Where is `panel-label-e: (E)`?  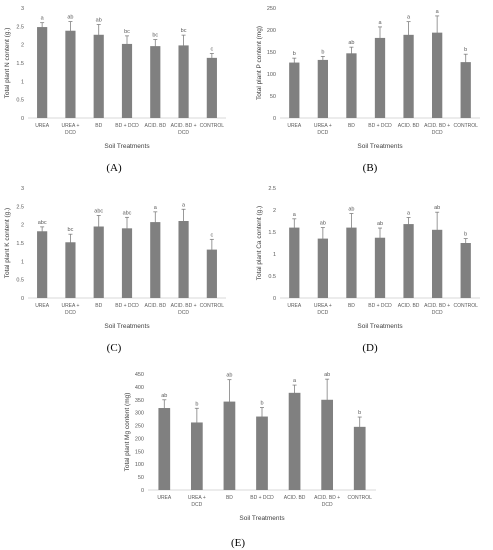 panel-label-e: (E) is located at coordinates (238, 543).